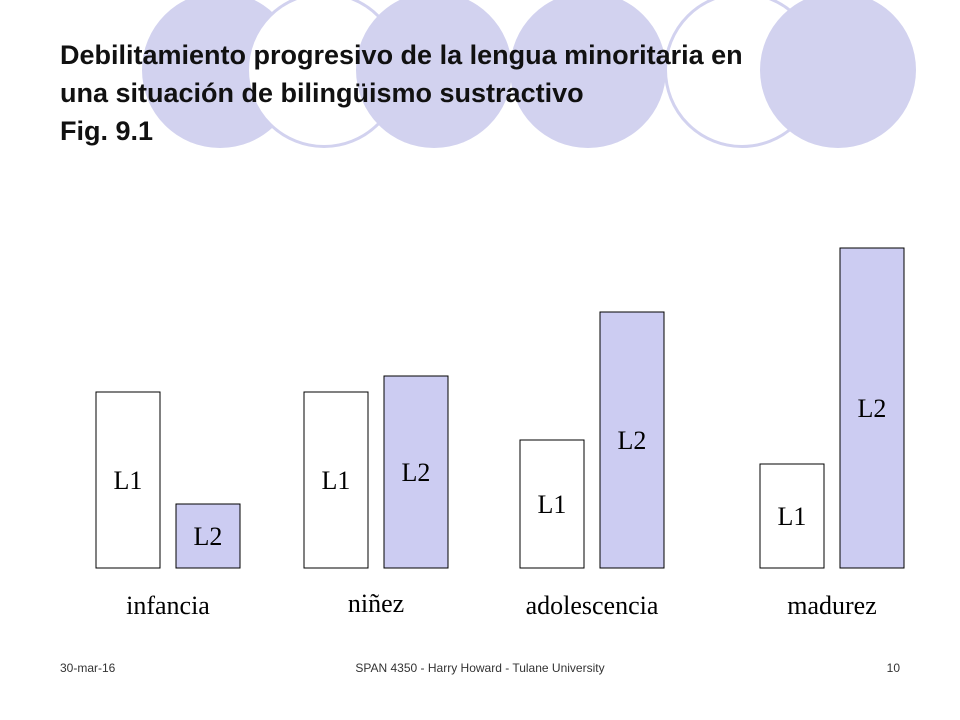 The width and height of the screenshot is (960, 720). I want to click on stage-label-adolescencia: adolescencia, so click(592, 605).